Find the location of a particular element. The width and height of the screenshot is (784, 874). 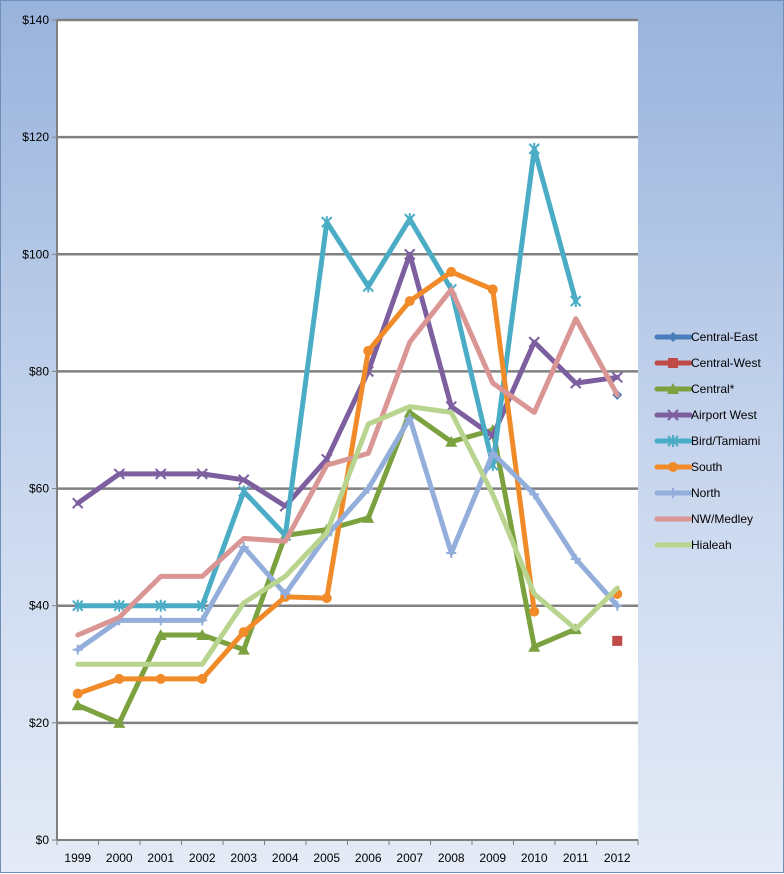

x-tick-label: 2011 is located at coordinates (576, 858).